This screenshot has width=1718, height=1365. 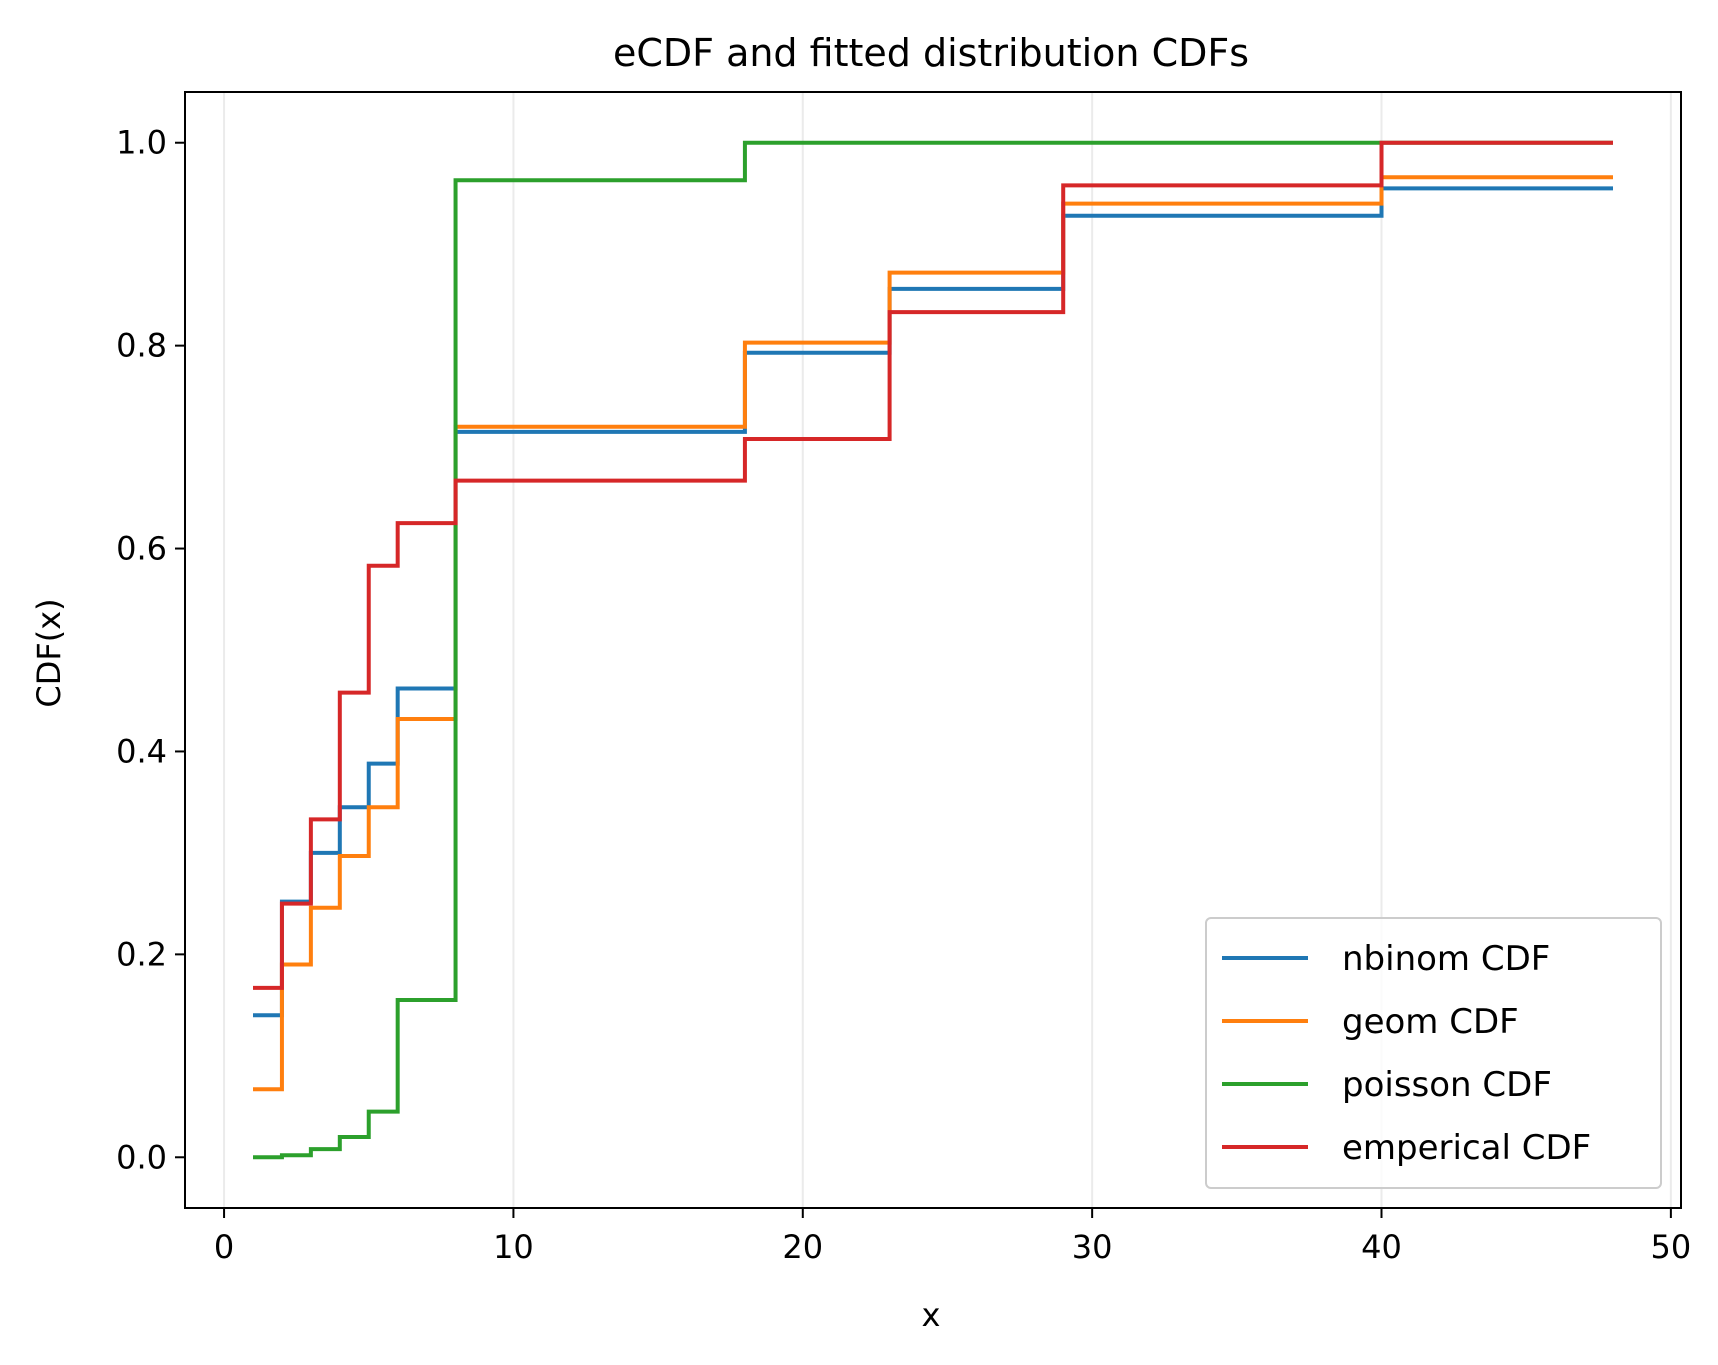 I want to click on y-tick-label: 0.8, so click(x=141, y=346).